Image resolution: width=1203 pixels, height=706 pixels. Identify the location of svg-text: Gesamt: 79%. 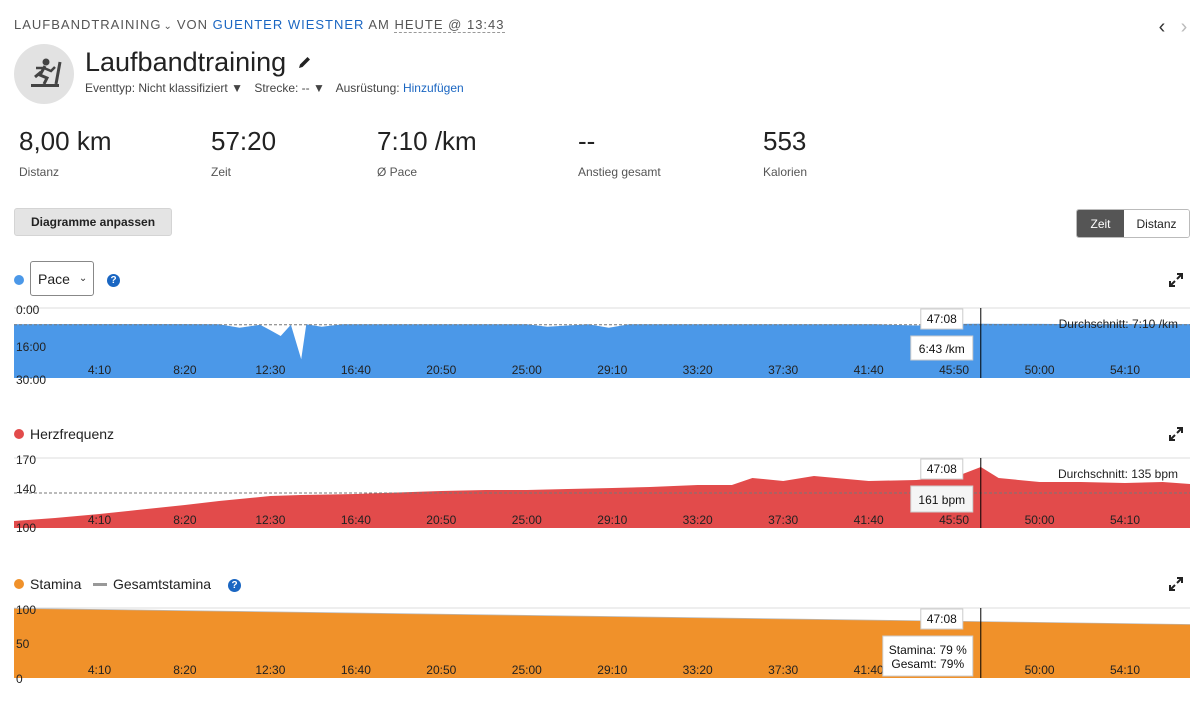
(927, 664).